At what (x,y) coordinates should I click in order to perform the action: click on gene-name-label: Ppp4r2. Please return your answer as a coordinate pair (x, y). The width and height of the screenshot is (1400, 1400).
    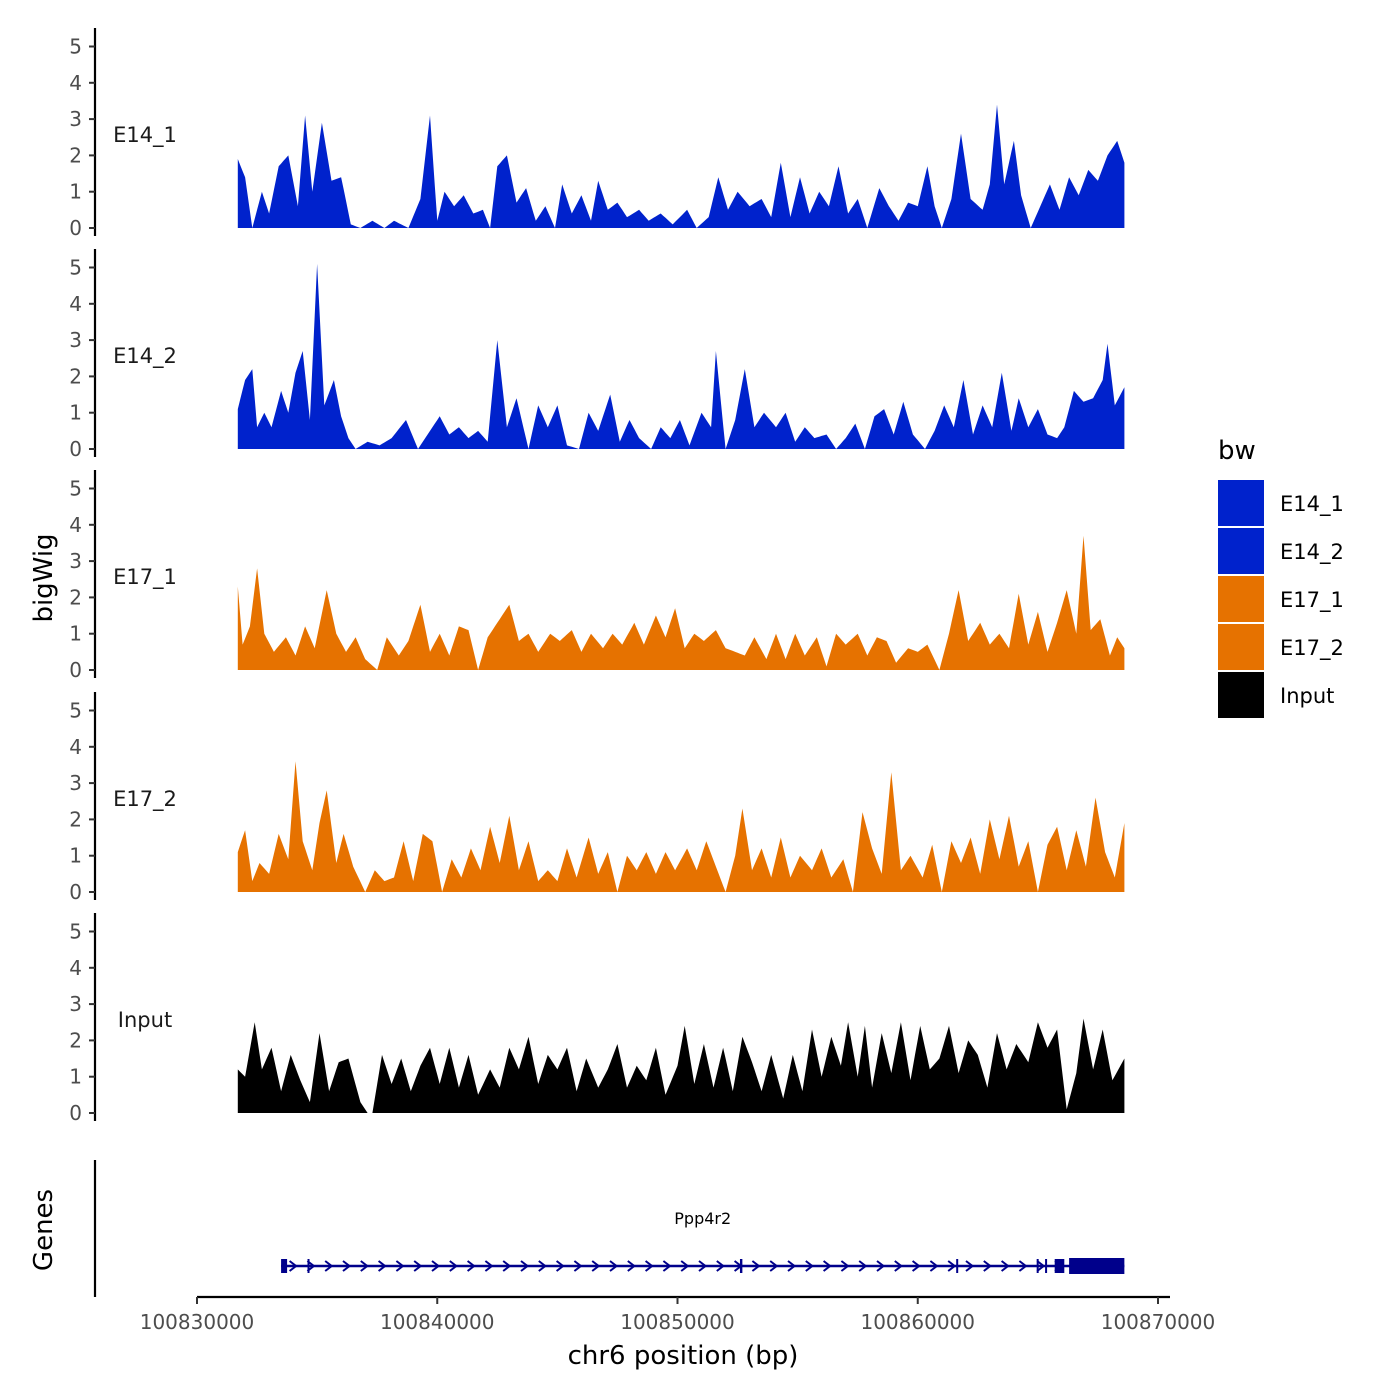
    Looking at the image, I should click on (702, 1218).